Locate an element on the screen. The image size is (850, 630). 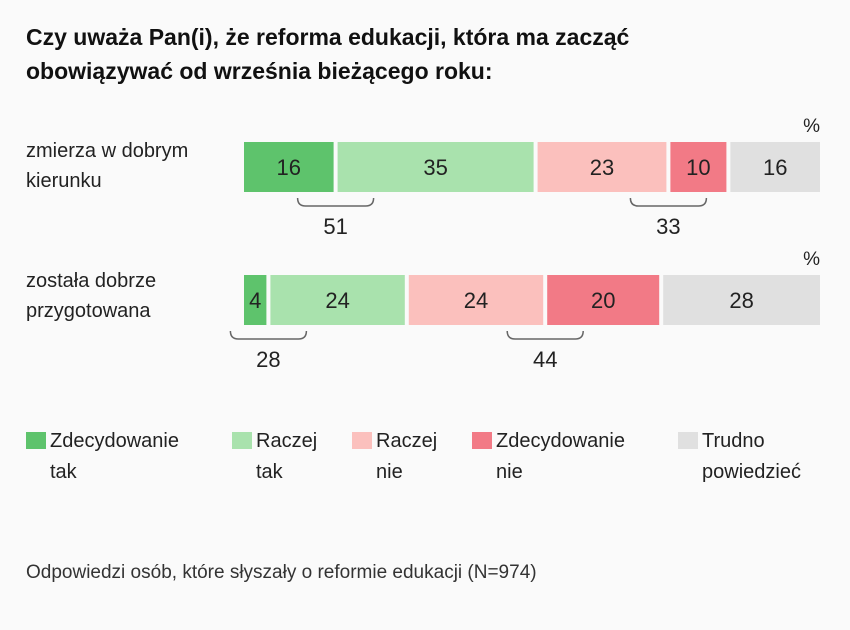
legend-label: Zdecydowanie nie is located at coordinates (560, 456).